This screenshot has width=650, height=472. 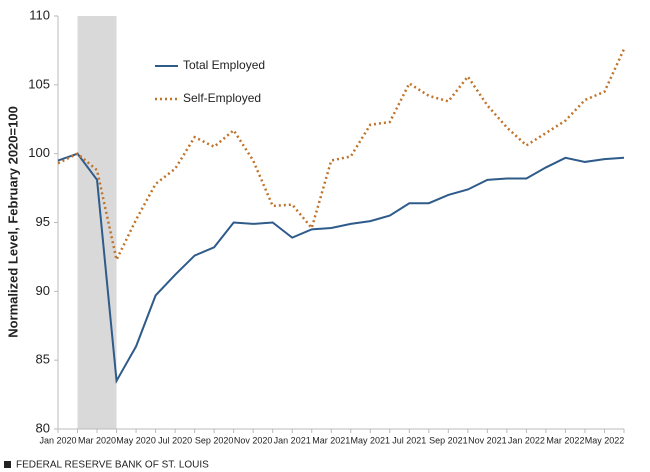 What do you see at coordinates (331, 440) in the screenshot?
I see `x-tick-label: Mar 2021` at bounding box center [331, 440].